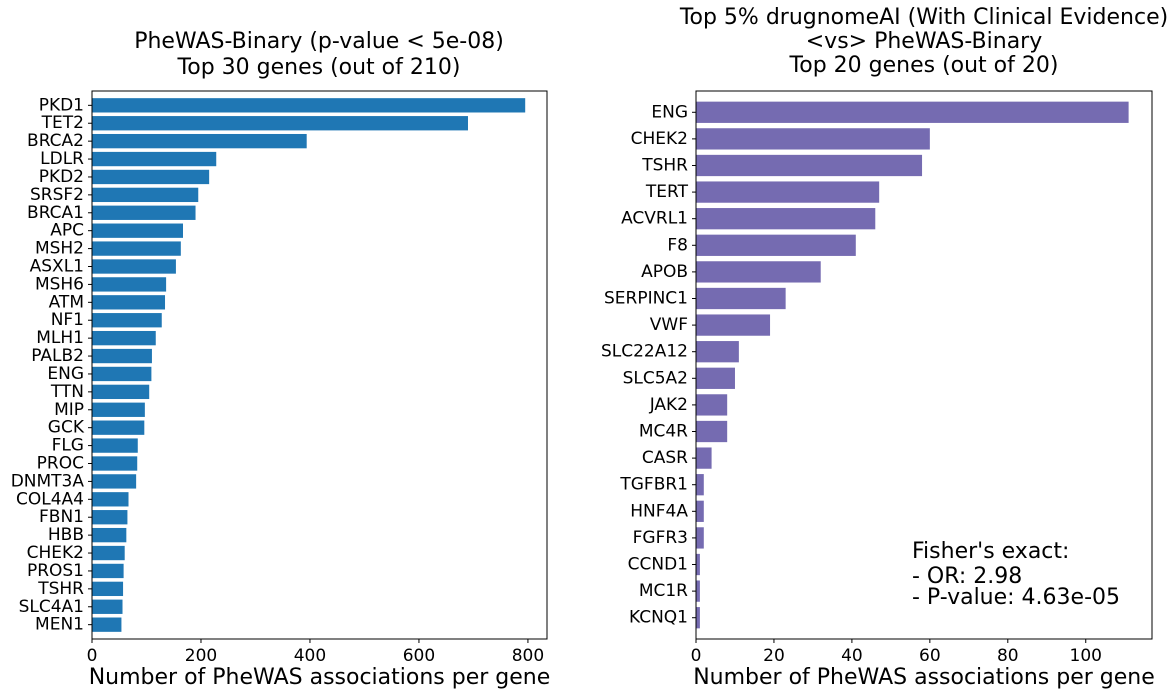 The width and height of the screenshot is (1172, 695). I want to click on y-tick-label: MSH6, so click(59, 284).